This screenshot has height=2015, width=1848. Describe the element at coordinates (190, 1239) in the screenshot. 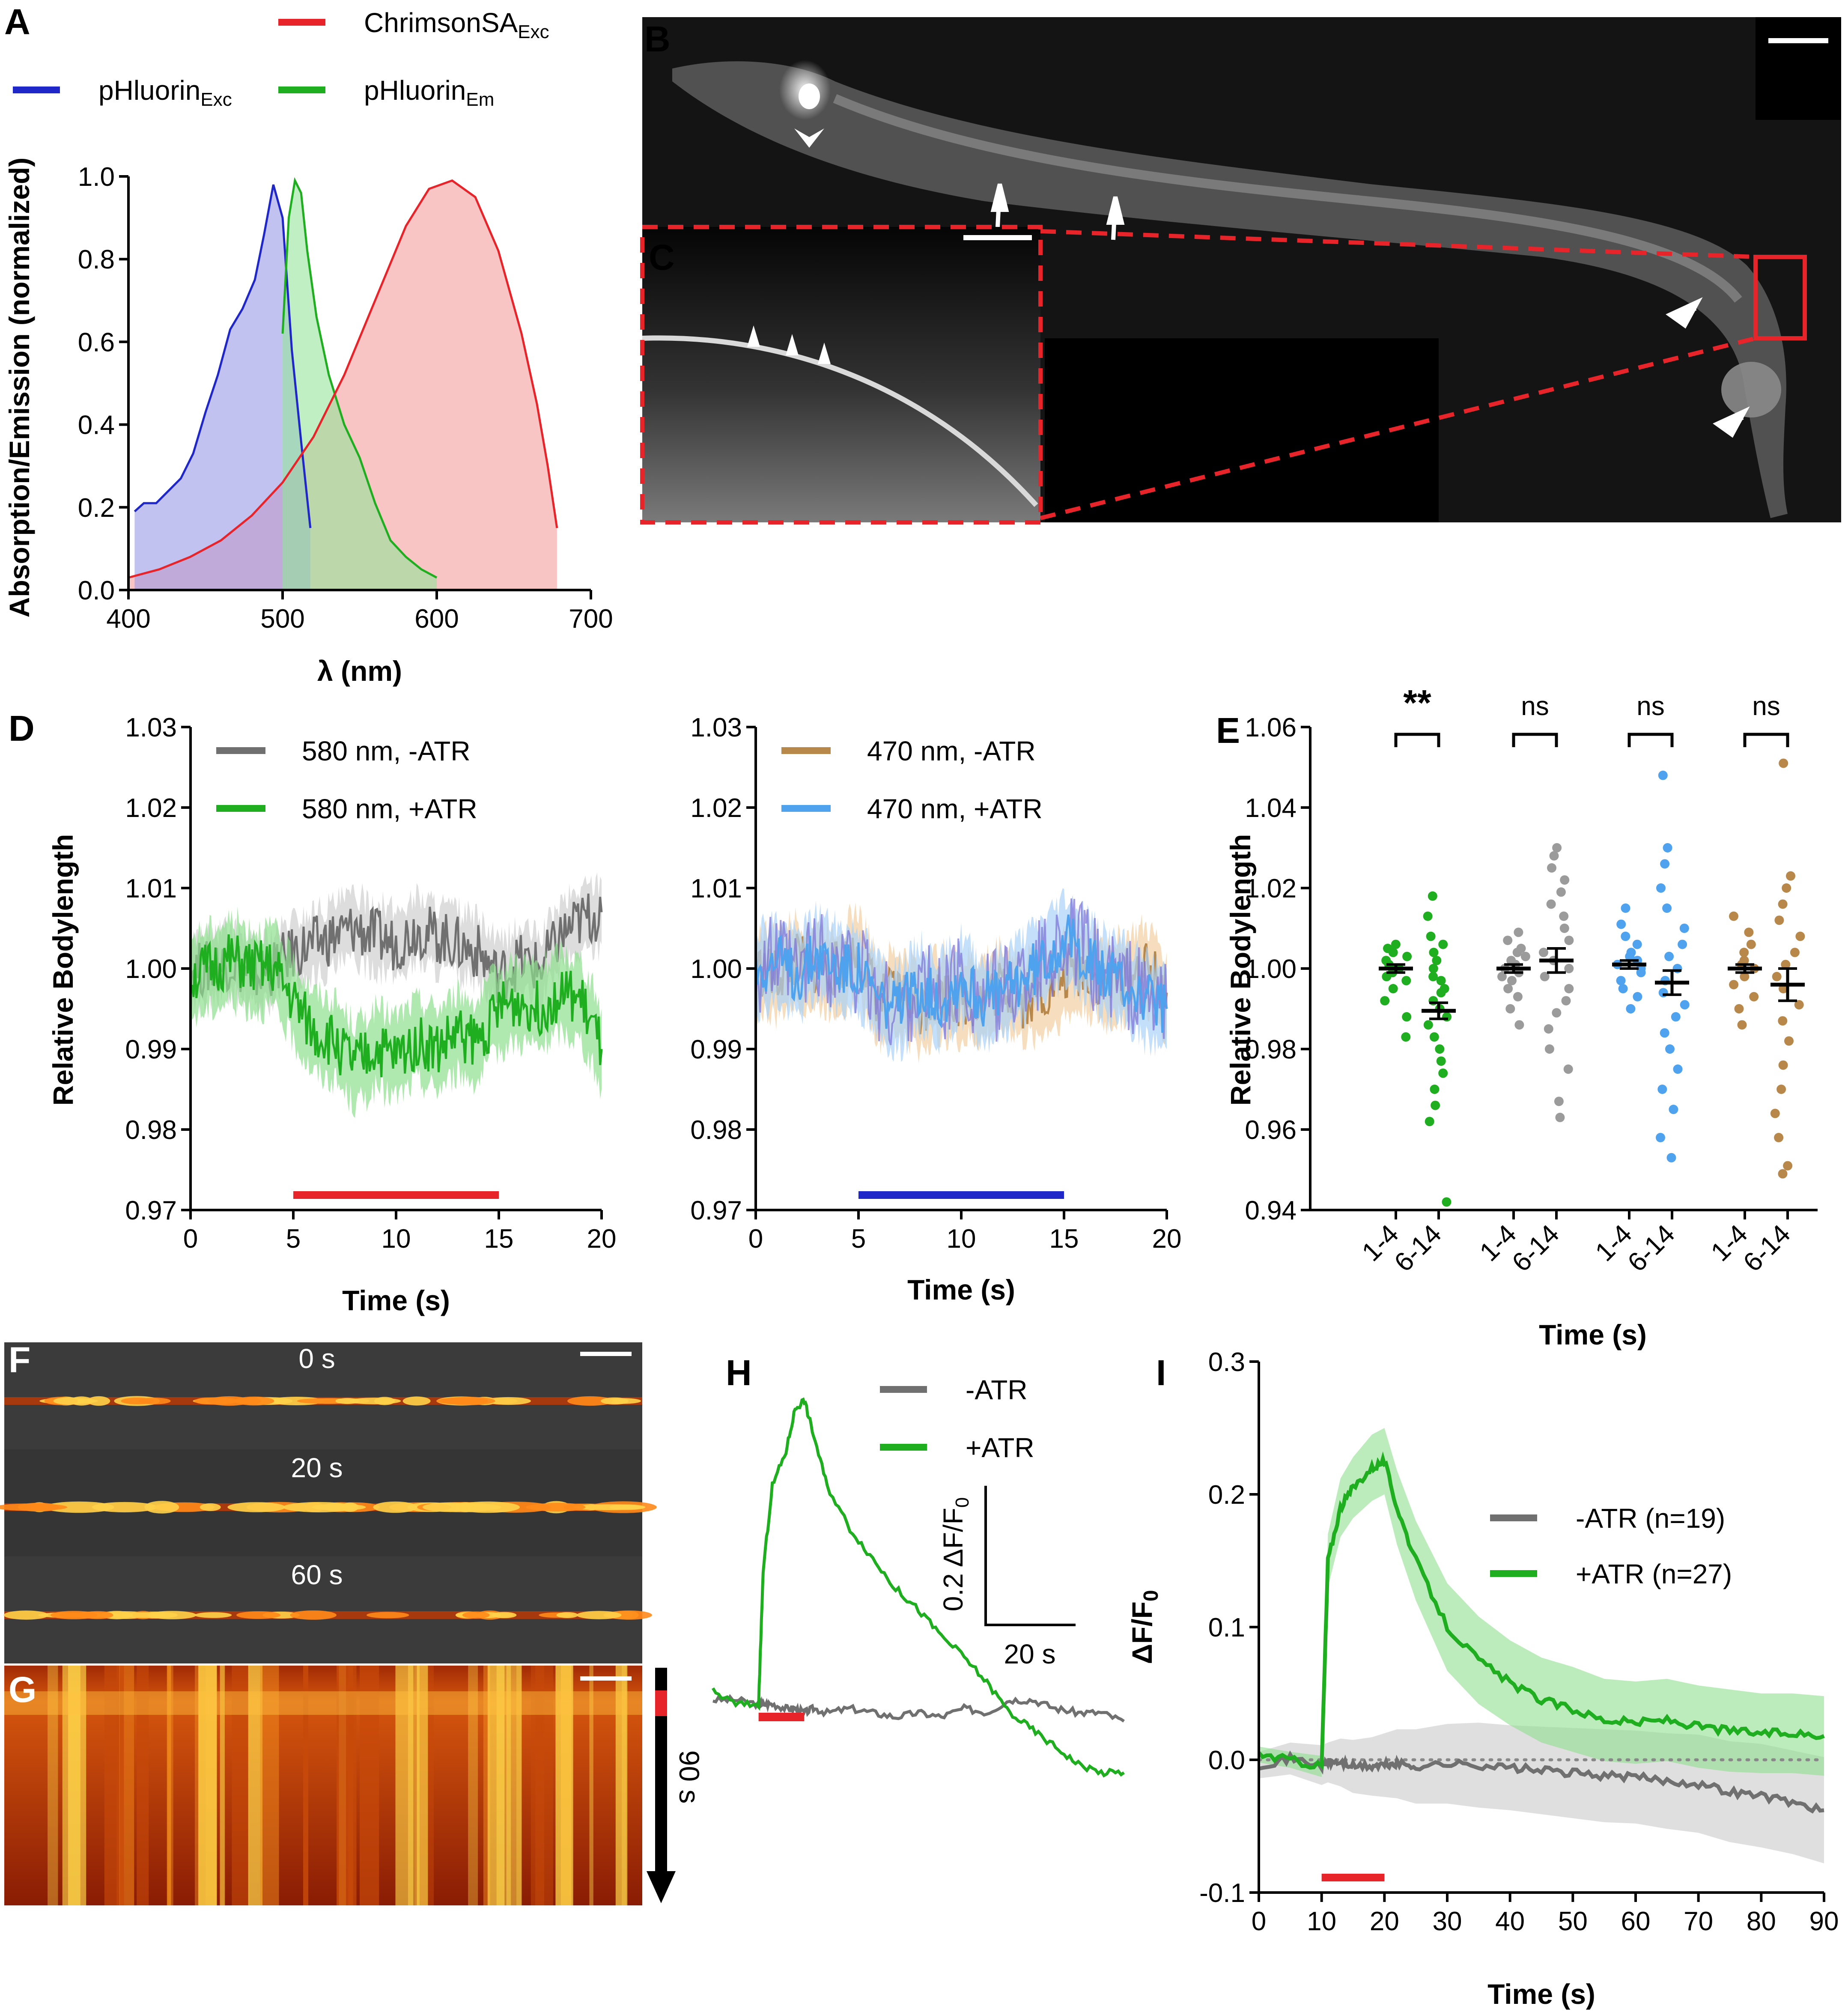

I see `d-xtick-label: 0` at that location.